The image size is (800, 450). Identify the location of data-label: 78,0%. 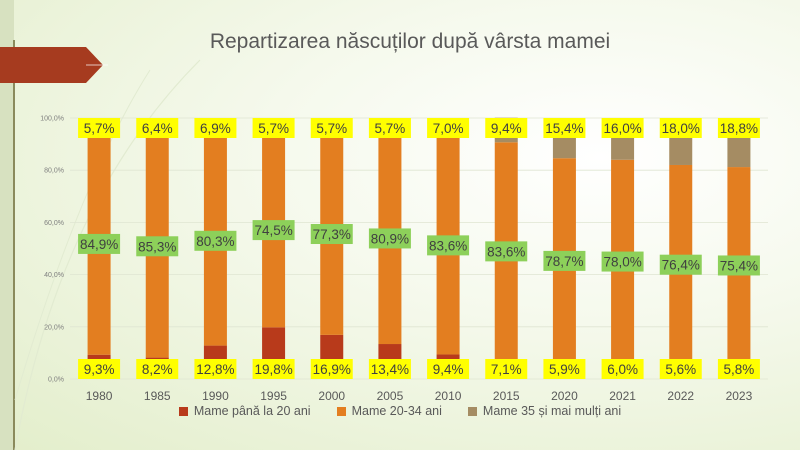
(622, 262).